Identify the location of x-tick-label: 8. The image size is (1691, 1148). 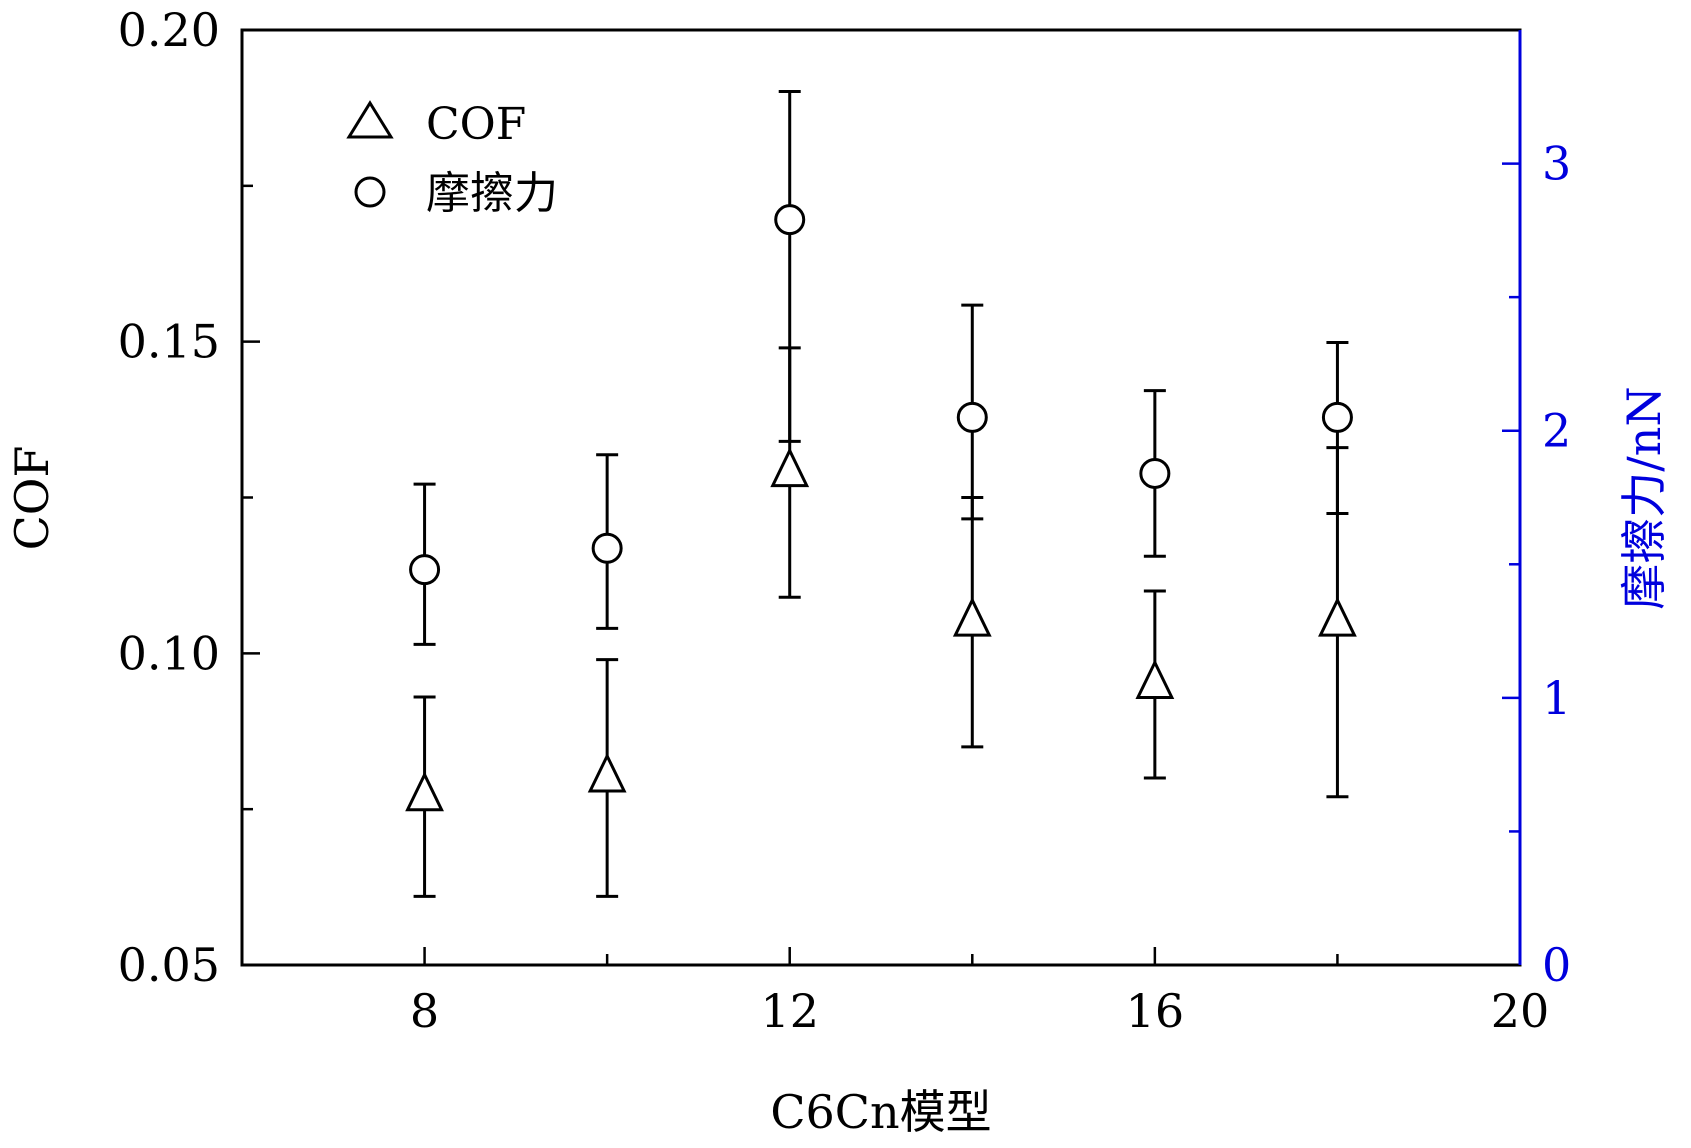
(424, 1011).